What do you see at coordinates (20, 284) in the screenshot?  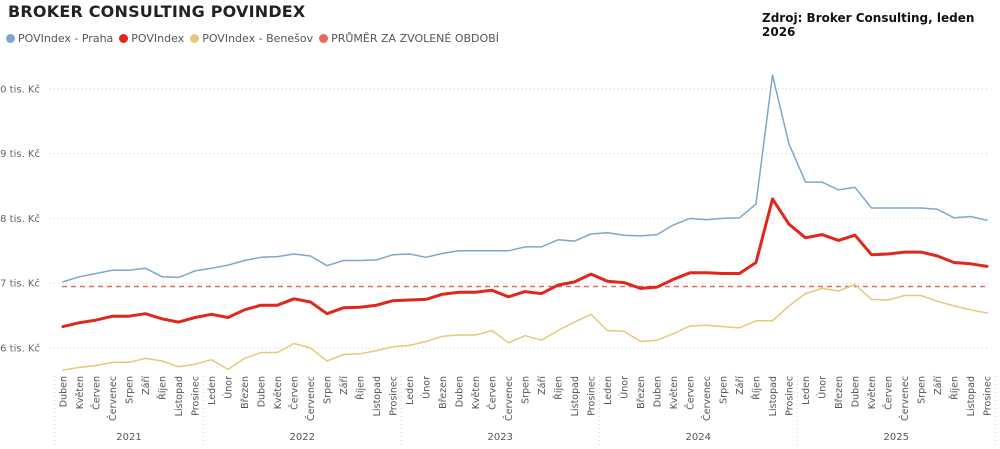 I see `y-tick-label: 7 tis. Kč` at bounding box center [20, 284].